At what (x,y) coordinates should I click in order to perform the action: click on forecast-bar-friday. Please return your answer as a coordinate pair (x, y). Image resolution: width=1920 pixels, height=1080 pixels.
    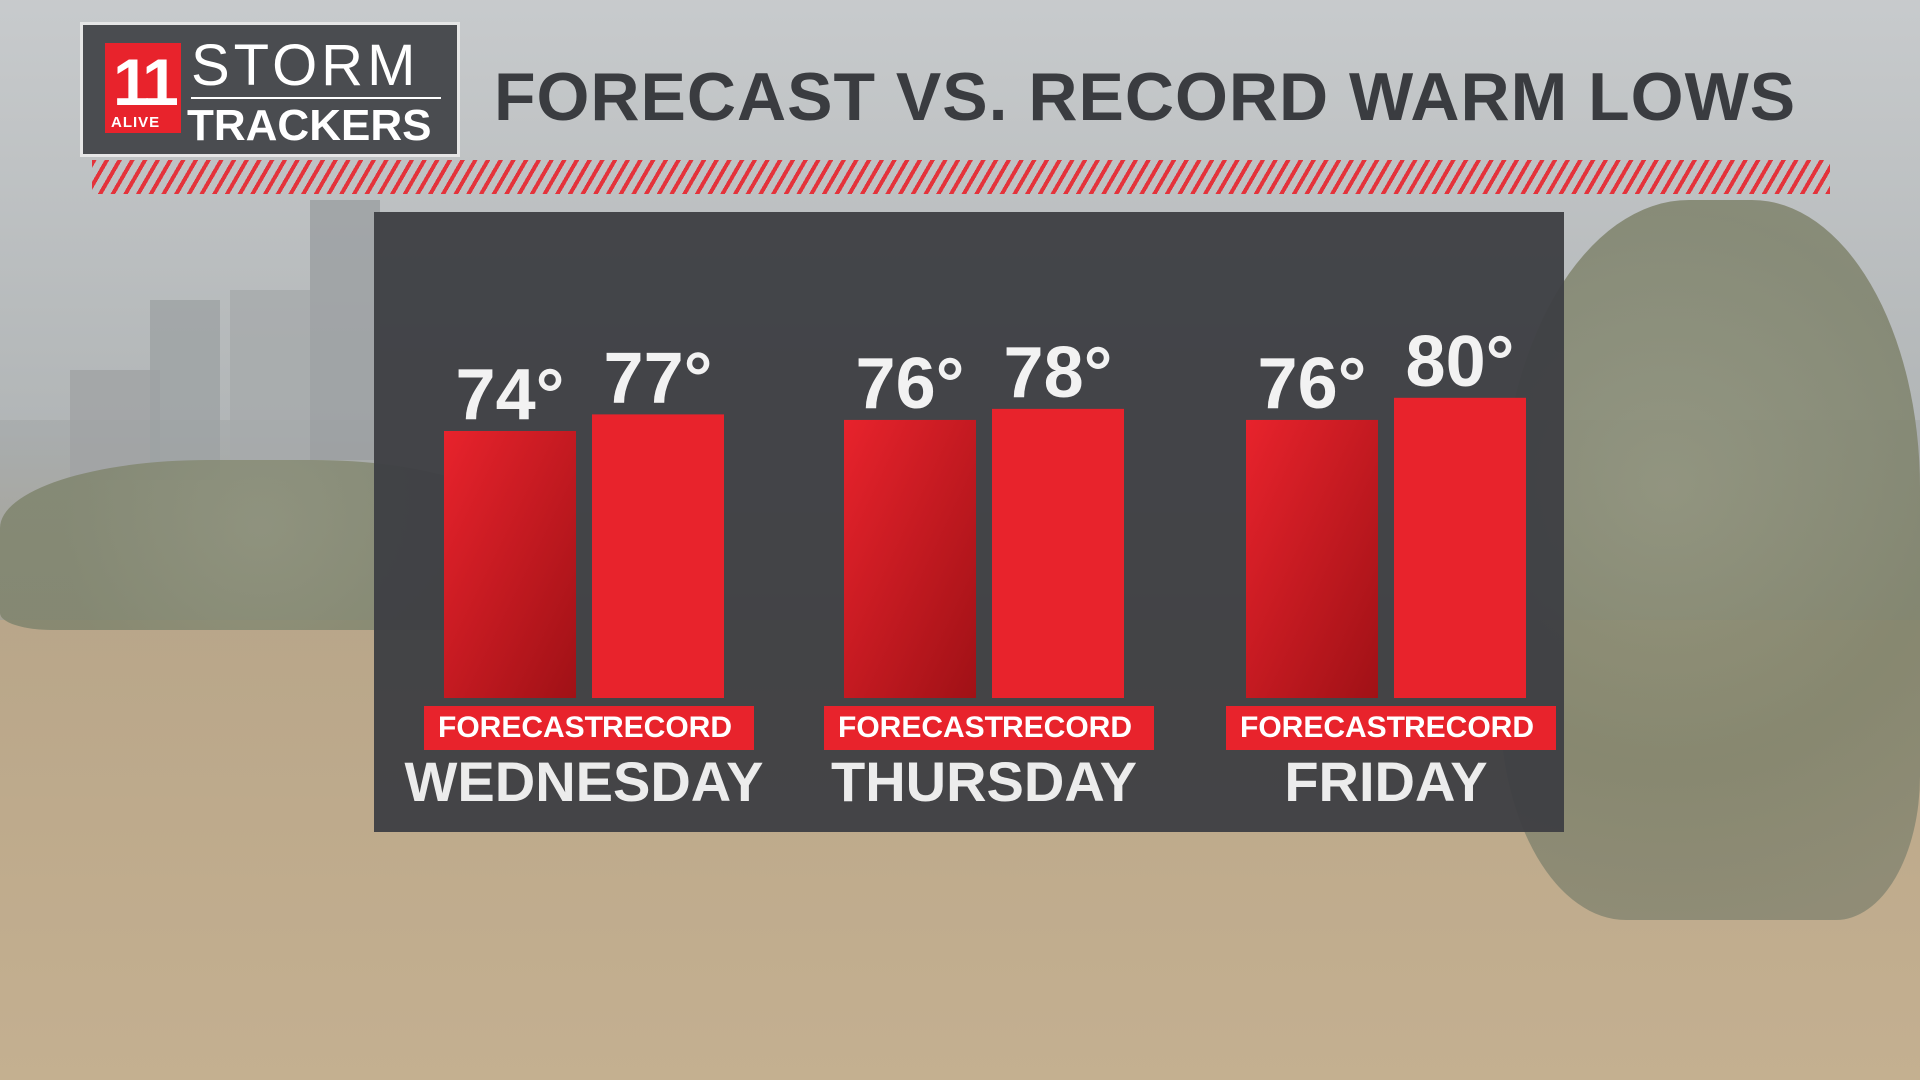
    Looking at the image, I should click on (1312, 558).